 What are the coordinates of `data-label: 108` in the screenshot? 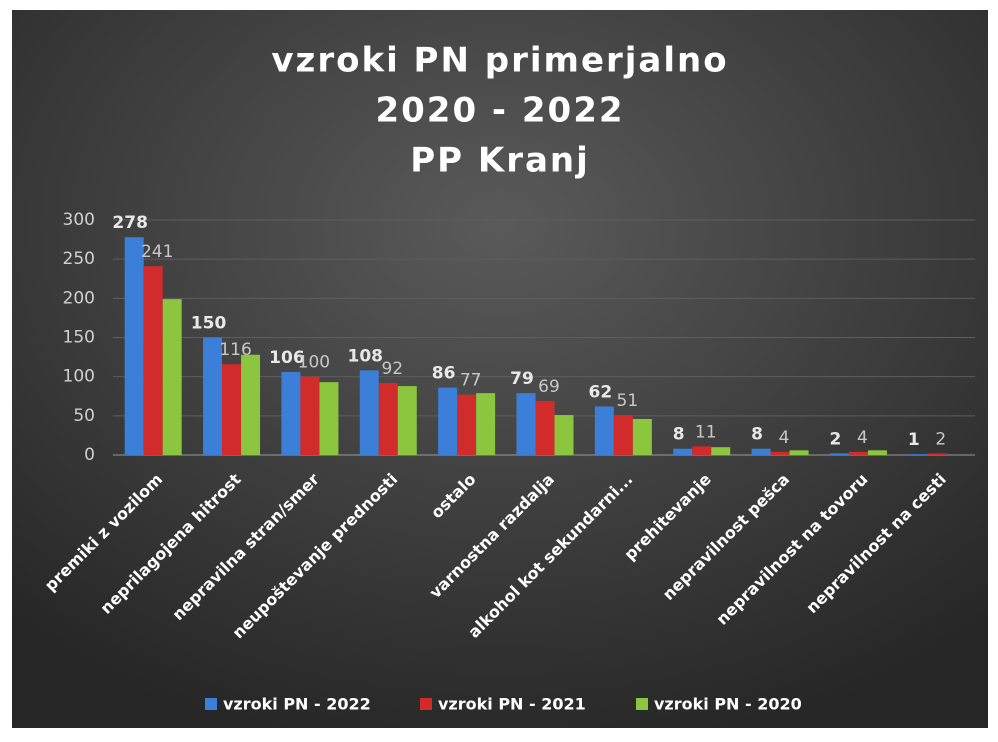 It's located at (366, 356).